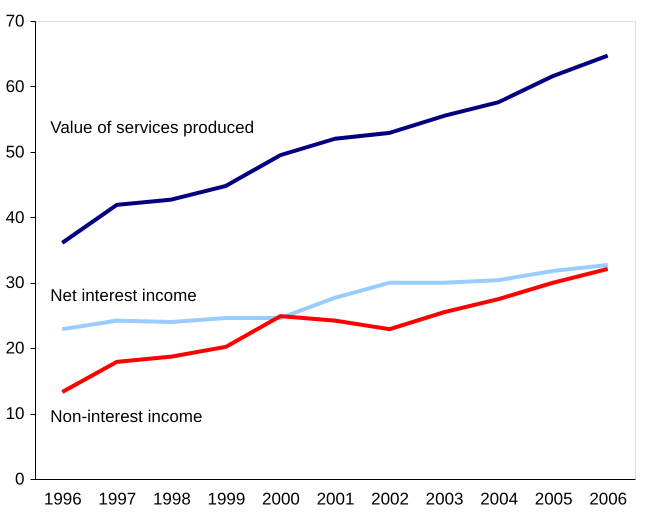 Image resolution: width=666 pixels, height=519 pixels. Describe the element at coordinates (126, 416) in the screenshot. I see `series-label: Non-interest income` at that location.